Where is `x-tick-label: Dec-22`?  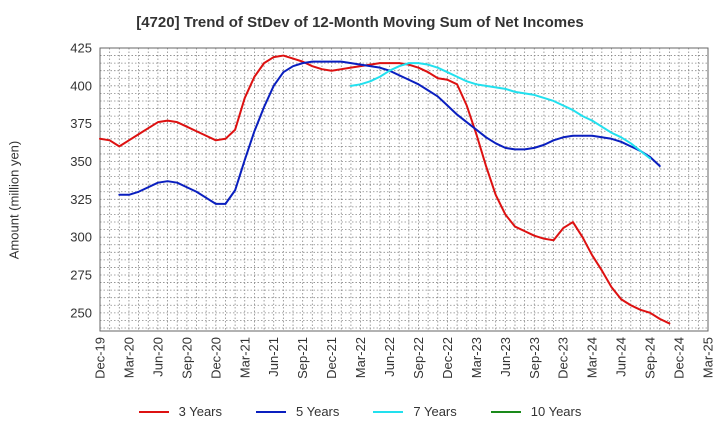
x-tick-label: Dec-22 is located at coordinates (447, 358).